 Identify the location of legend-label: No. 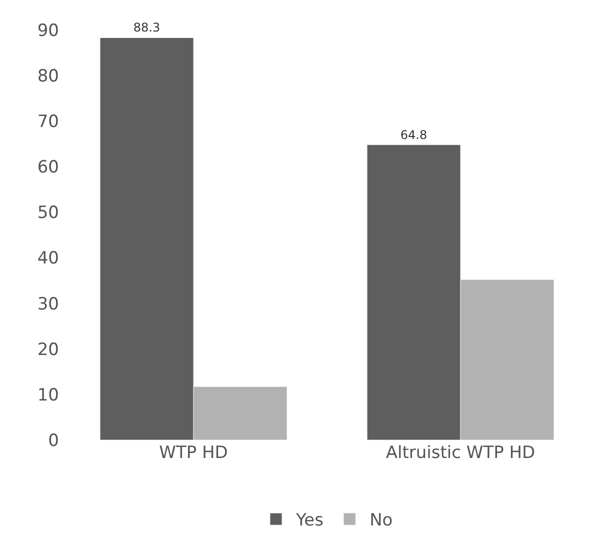
(381, 520).